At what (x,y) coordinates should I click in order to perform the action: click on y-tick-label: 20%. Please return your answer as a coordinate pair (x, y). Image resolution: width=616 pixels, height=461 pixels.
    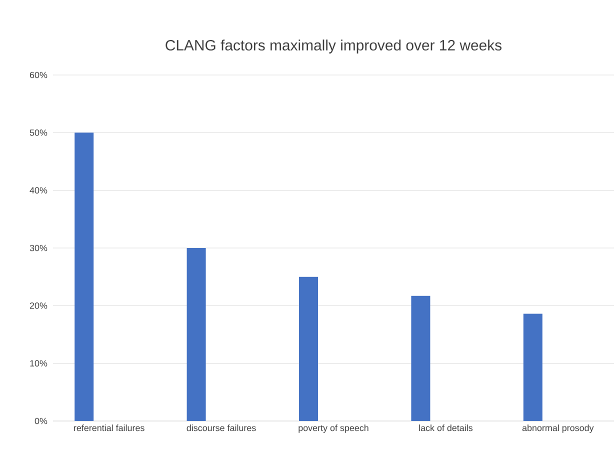
    Looking at the image, I should click on (39, 305).